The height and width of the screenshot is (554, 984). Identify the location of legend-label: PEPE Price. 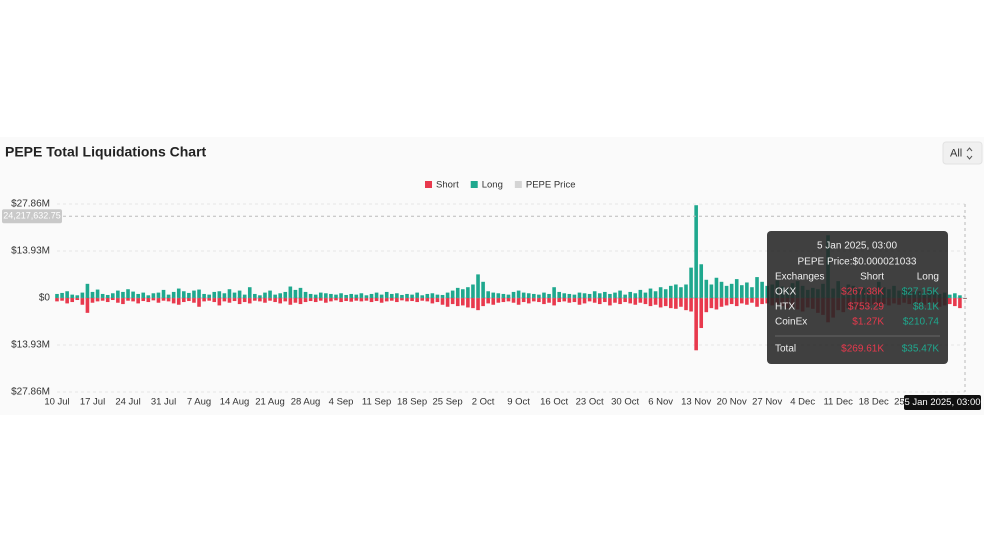
(551, 185).